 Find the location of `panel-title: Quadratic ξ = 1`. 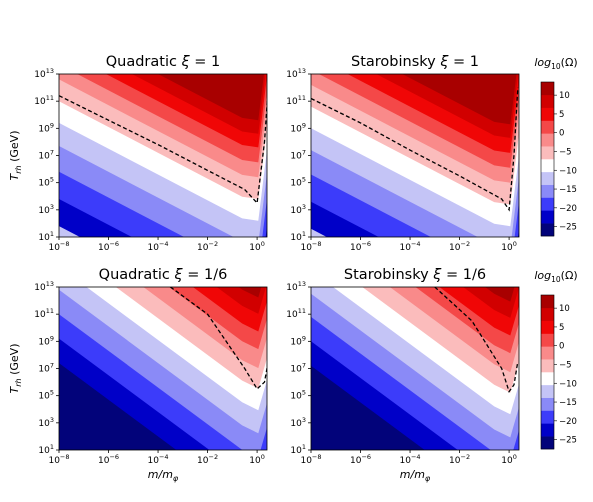

panel-title: Quadratic ξ = 1 is located at coordinates (163, 62).